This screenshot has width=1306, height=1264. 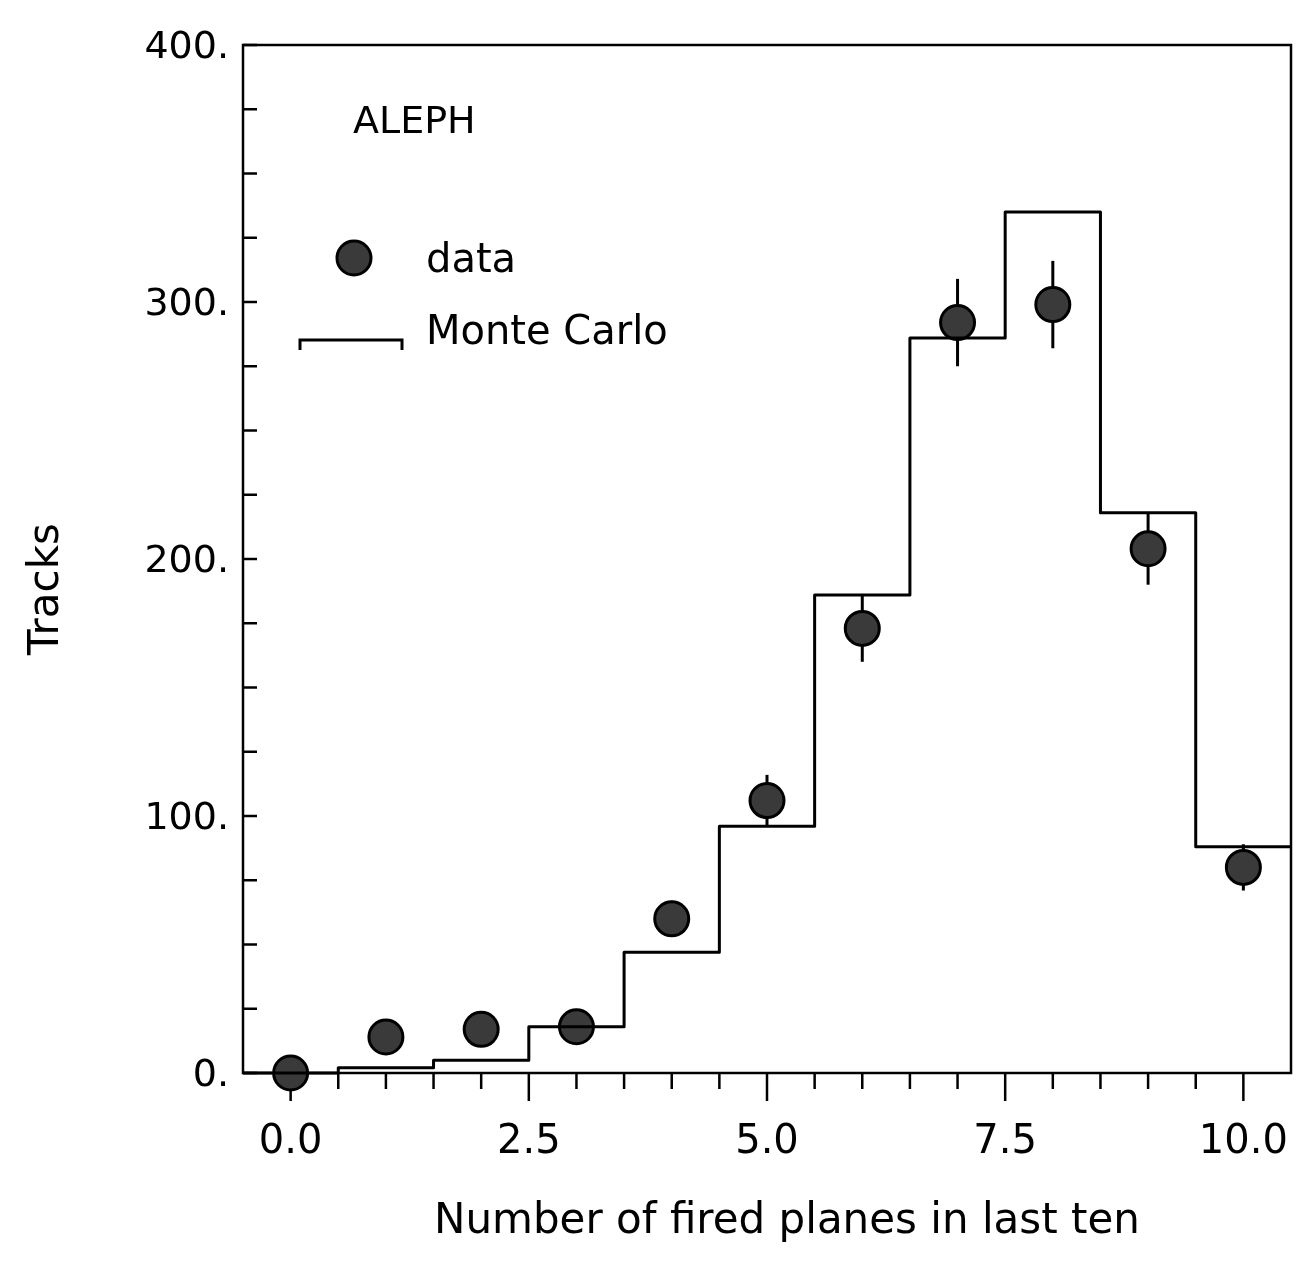 I want to click on x-tick-label: 5.0, so click(x=767, y=1139).